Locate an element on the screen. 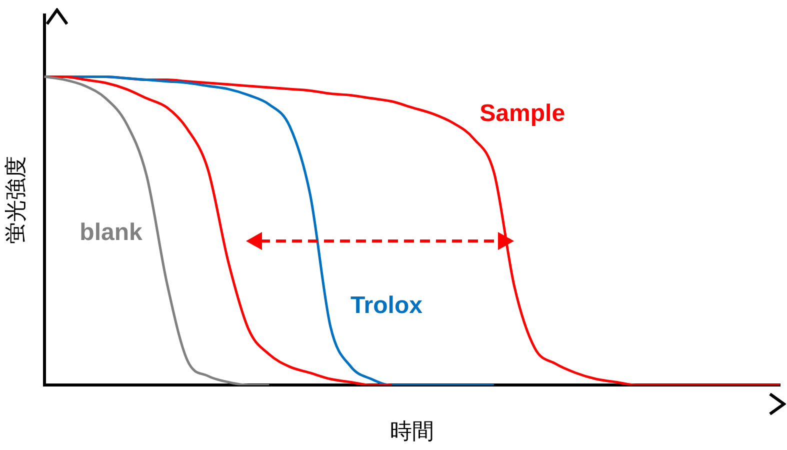 The image size is (787, 450). series-label: blank is located at coordinates (111, 232).